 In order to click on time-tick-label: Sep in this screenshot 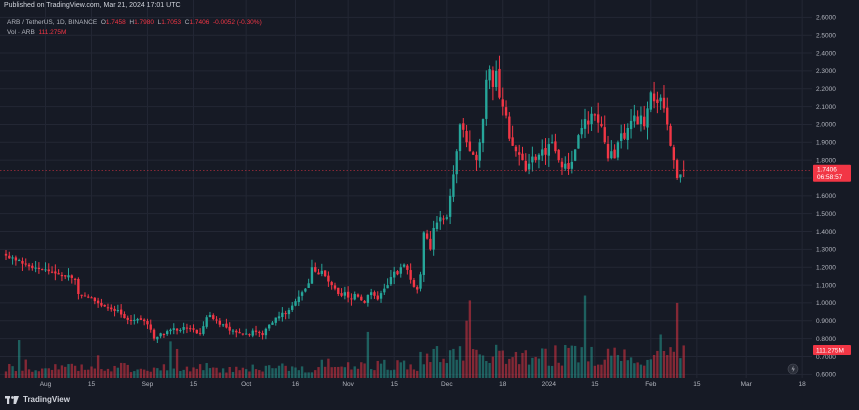, I will do `click(148, 384)`.